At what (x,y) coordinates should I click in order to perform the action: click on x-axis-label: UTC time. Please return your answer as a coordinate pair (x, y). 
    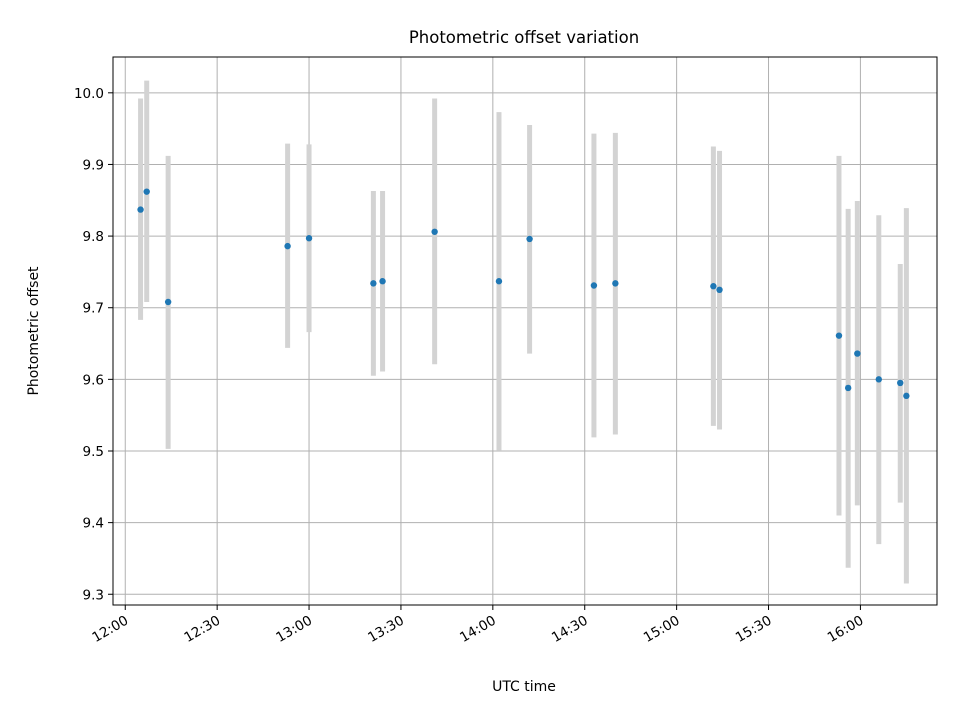
    Looking at the image, I should click on (524, 687).